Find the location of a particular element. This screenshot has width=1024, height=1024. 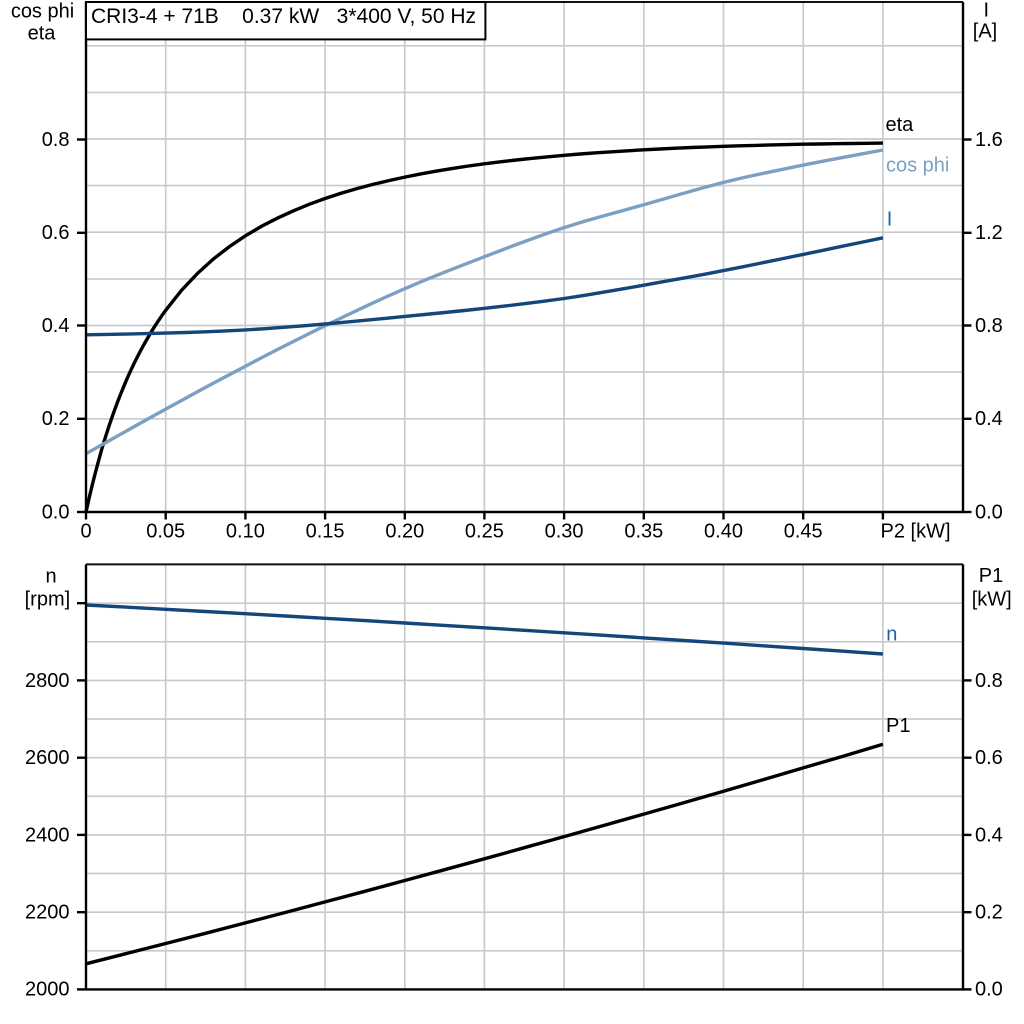

svg-text: 0.35 is located at coordinates (643, 531).